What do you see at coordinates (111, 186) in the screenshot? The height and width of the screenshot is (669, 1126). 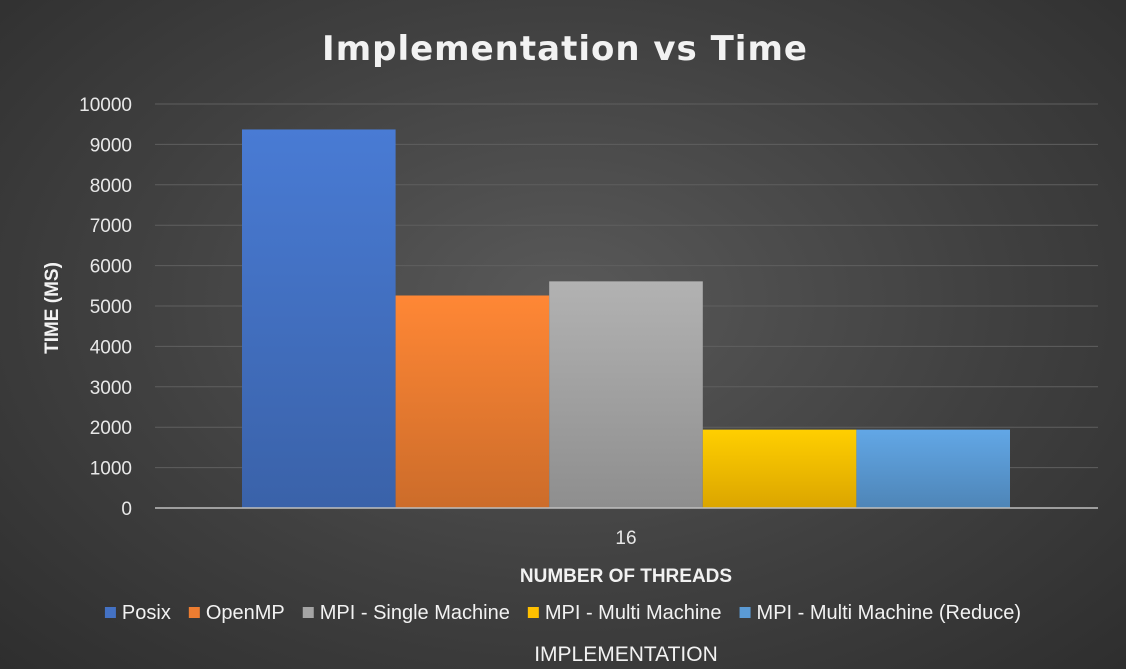 I see `y-tick-label: 8000` at bounding box center [111, 186].